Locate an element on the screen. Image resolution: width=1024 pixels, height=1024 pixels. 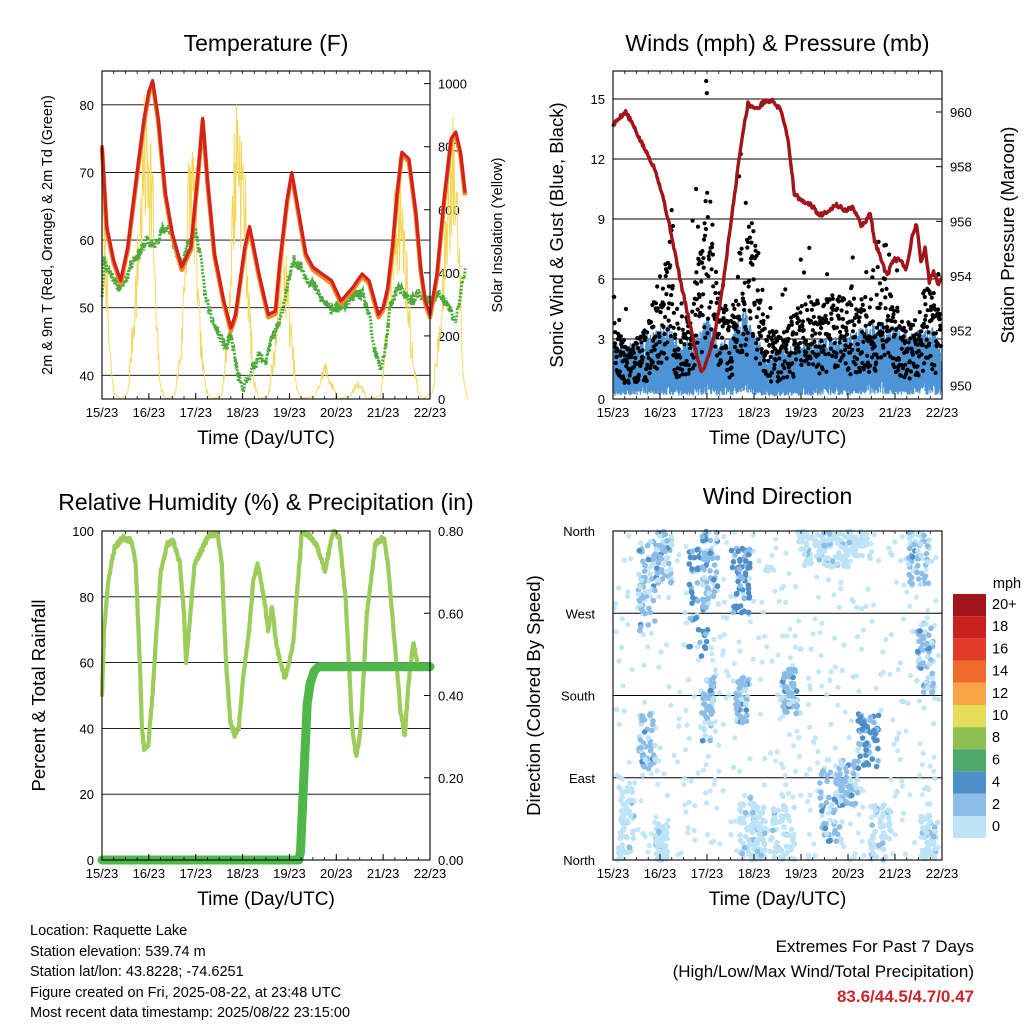
x-tick-label: 15/23 is located at coordinates (613, 873).